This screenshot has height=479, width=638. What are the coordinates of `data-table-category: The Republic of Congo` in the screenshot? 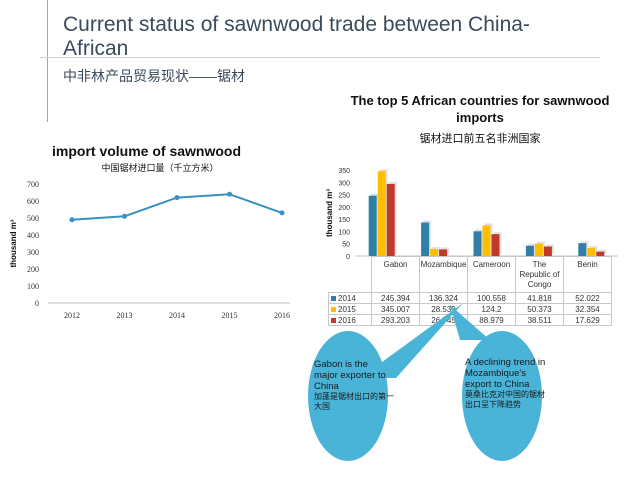 It's located at (539, 274).